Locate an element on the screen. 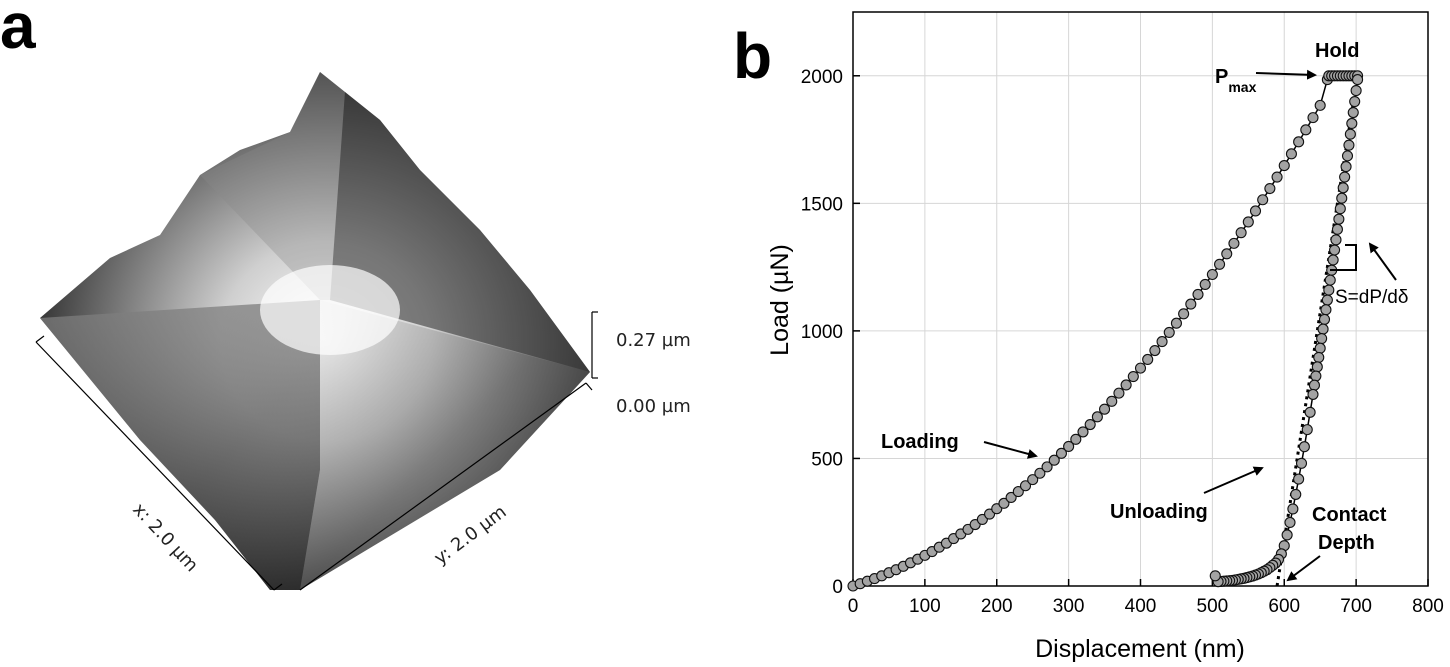  y-axis-title: Load (µN) is located at coordinates (780, 300).